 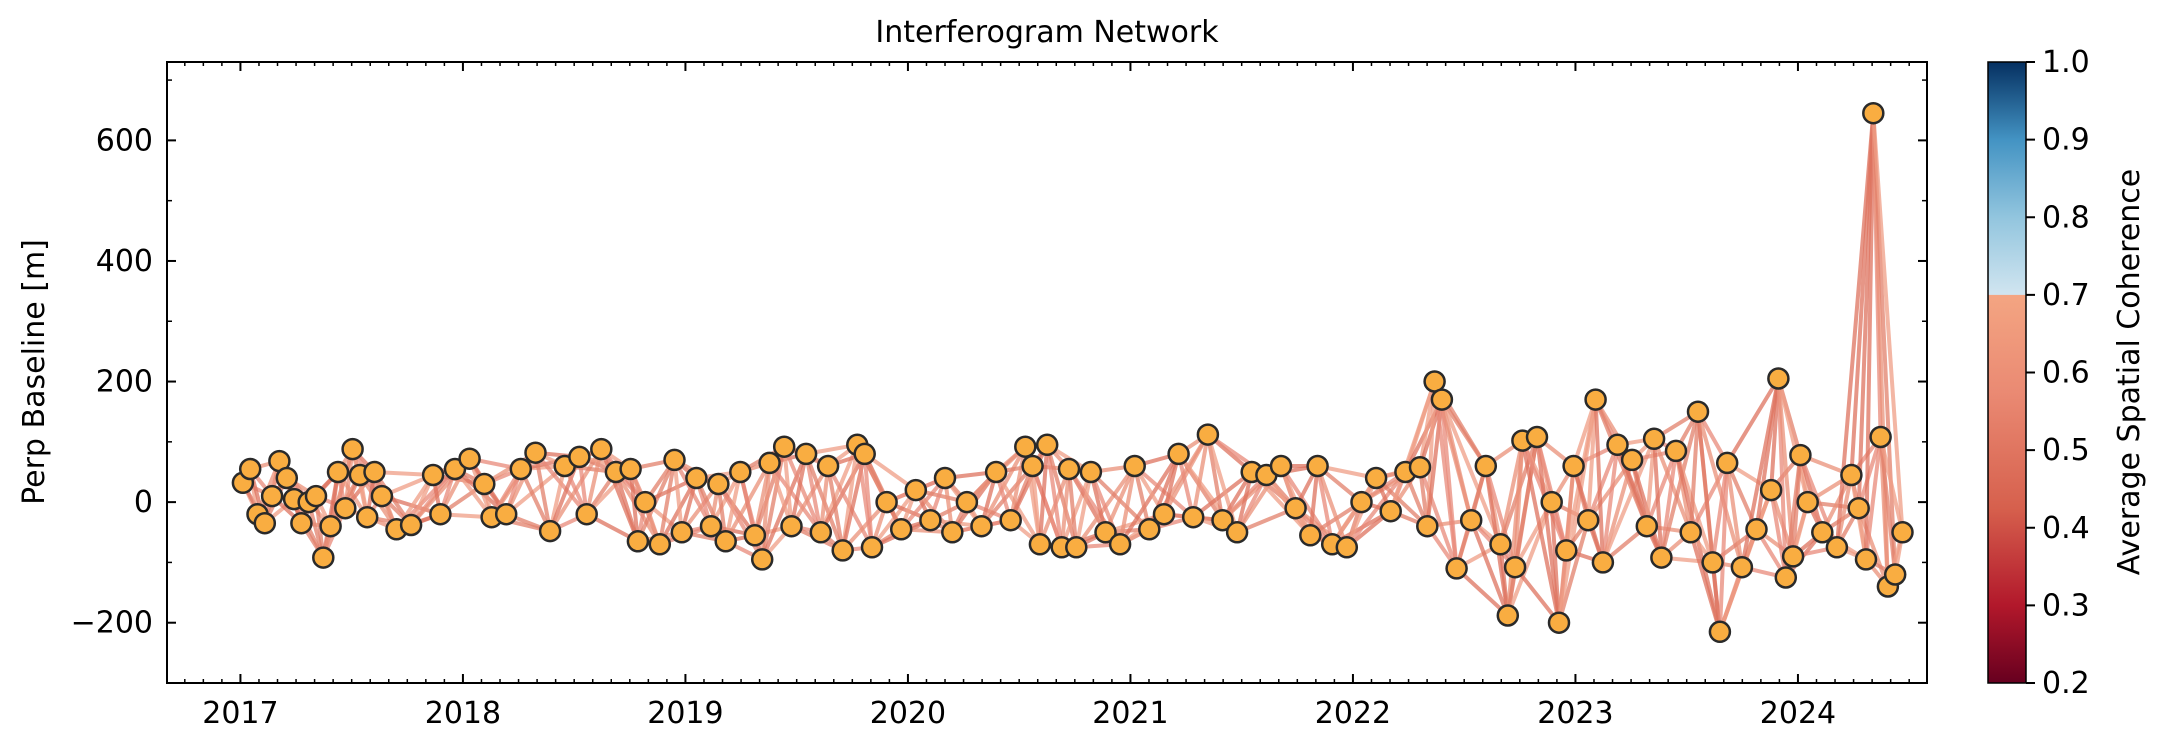 I want to click on colorbar-tick-label: 0.6, so click(x=2066, y=373).